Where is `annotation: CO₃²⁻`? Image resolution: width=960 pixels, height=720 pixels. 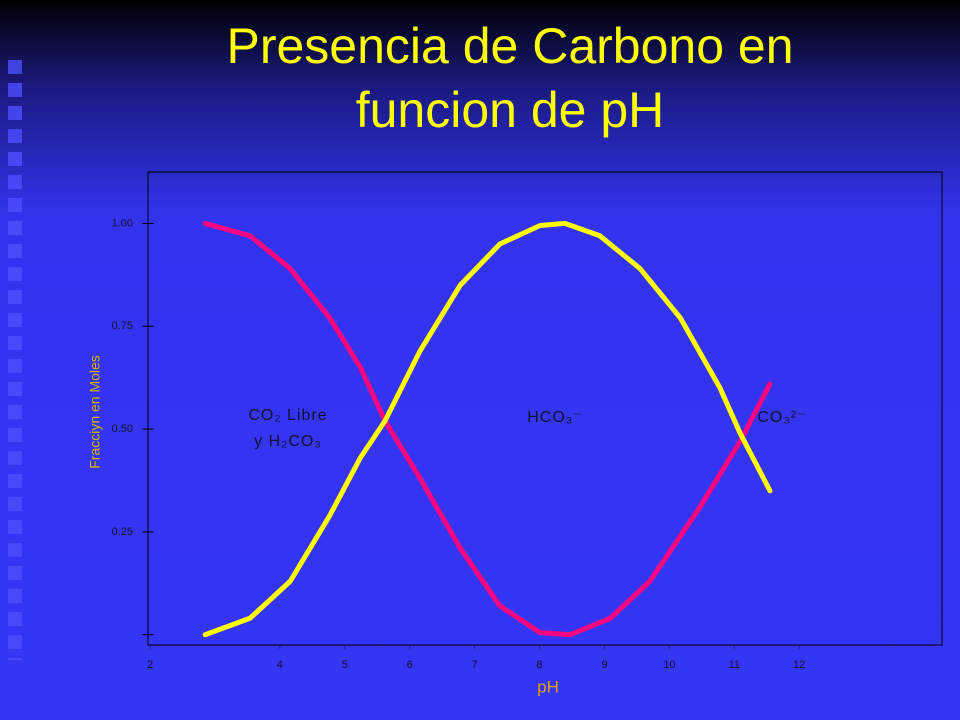 annotation: CO₃²⁻ is located at coordinates (781, 417).